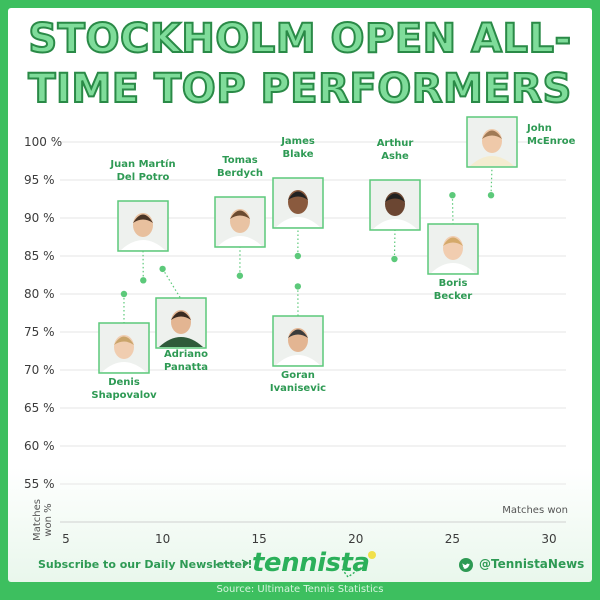 The width and height of the screenshot is (600, 600). I want to click on player-marker-group: Goran Ivanisevic, so click(298, 338).